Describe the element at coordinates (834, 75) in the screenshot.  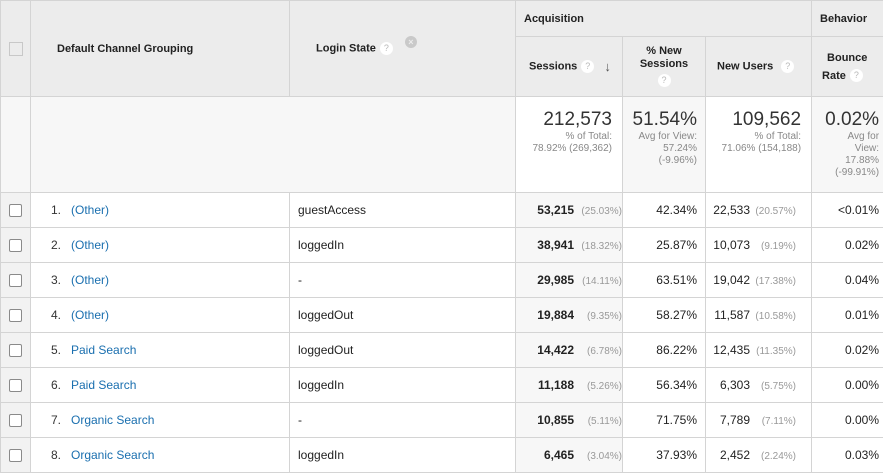
I see `bounce-rate-label-2: Rate` at that location.